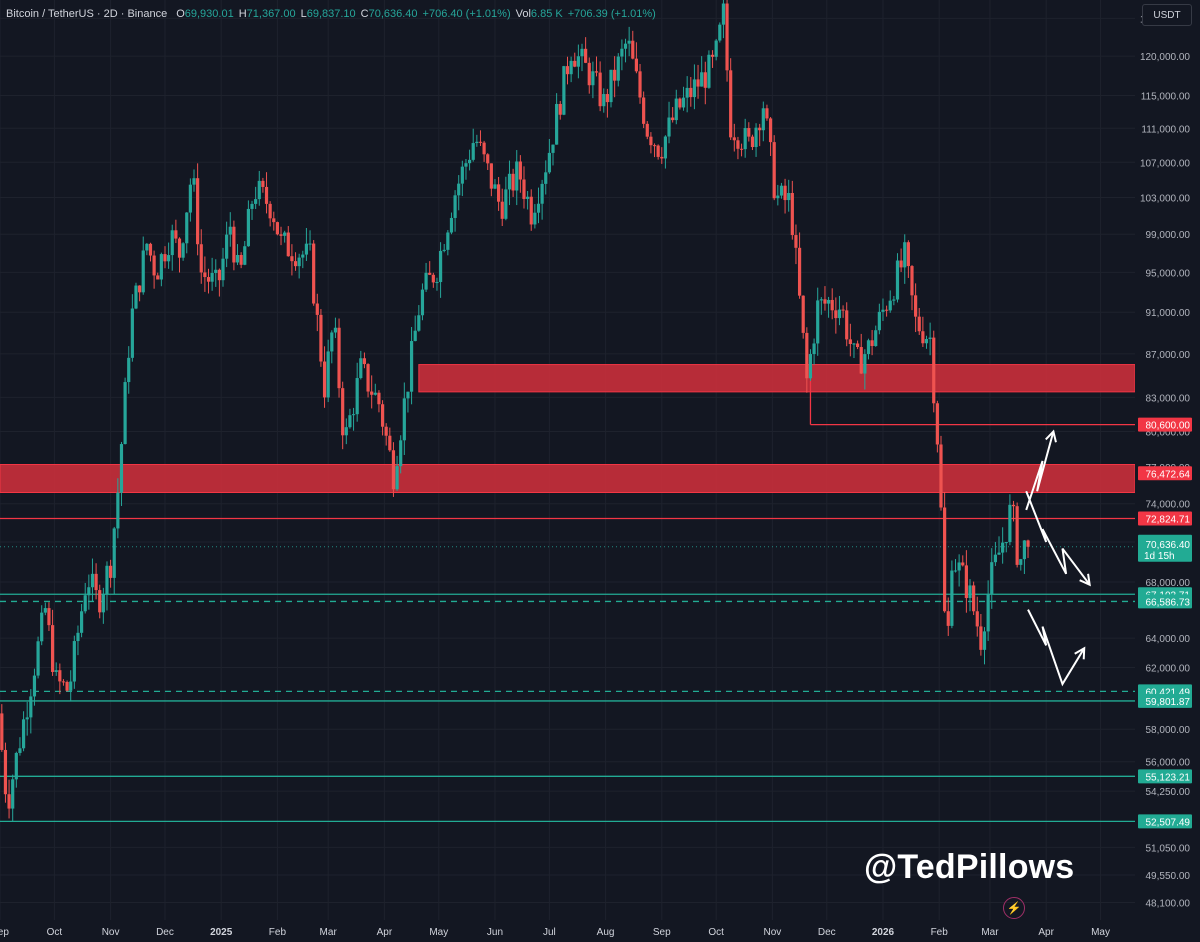 This screenshot has height=942, width=1200. What do you see at coordinates (1168, 904) in the screenshot?
I see `price-tick-label: 48,100.00` at bounding box center [1168, 904].